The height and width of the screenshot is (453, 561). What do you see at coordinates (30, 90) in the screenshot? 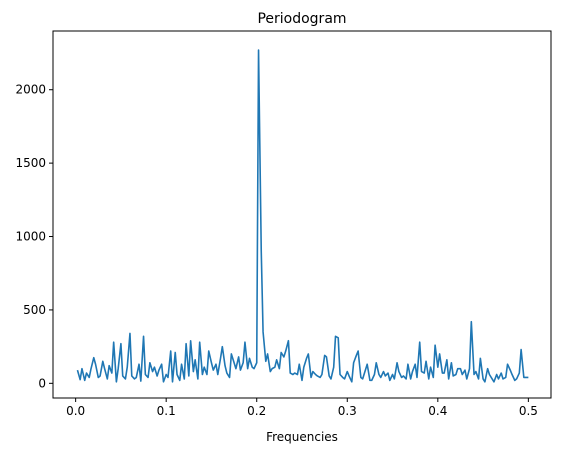
I see `y-tick-label: 2000` at bounding box center [30, 90].